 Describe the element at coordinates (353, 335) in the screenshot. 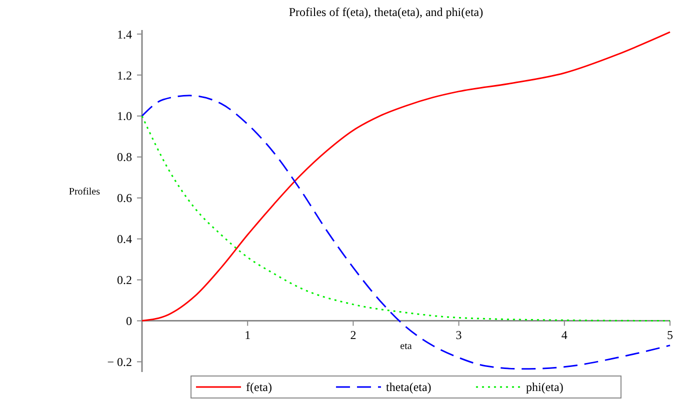

I see `x-tick-label: 2` at that location.